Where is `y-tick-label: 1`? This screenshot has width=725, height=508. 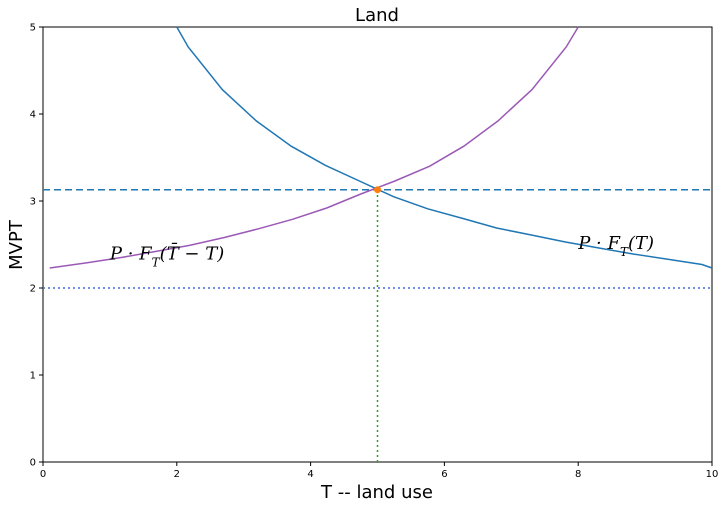
y-tick-label: 1 is located at coordinates (33, 376).